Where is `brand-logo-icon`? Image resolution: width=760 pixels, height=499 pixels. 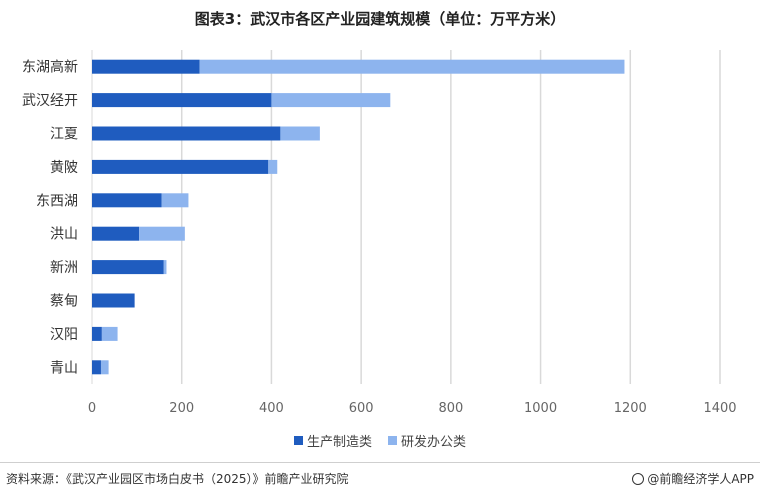 brand-logo-icon is located at coordinates (638, 478).